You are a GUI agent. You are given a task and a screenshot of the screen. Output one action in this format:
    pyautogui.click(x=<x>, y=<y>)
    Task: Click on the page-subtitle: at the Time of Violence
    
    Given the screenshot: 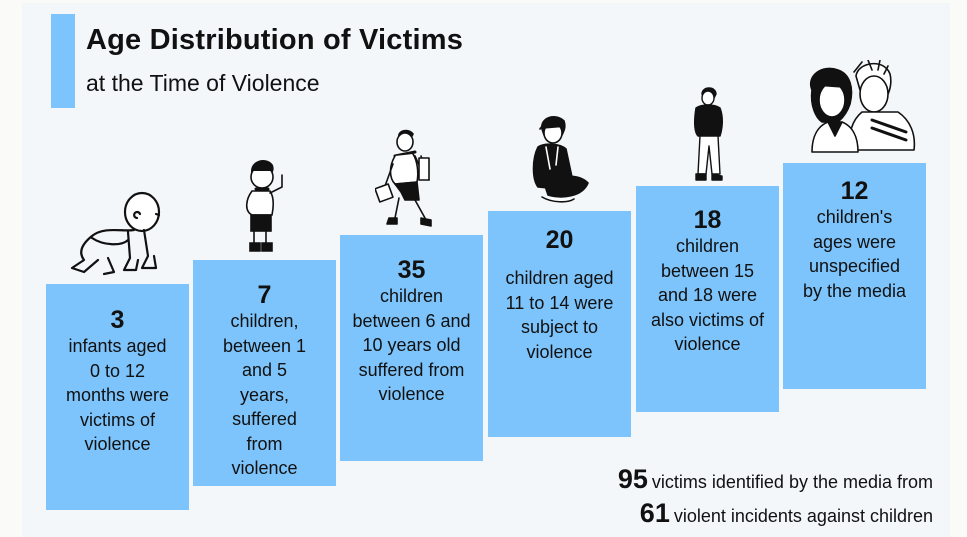 What is the action you would take?
    pyautogui.click(x=203, y=83)
    